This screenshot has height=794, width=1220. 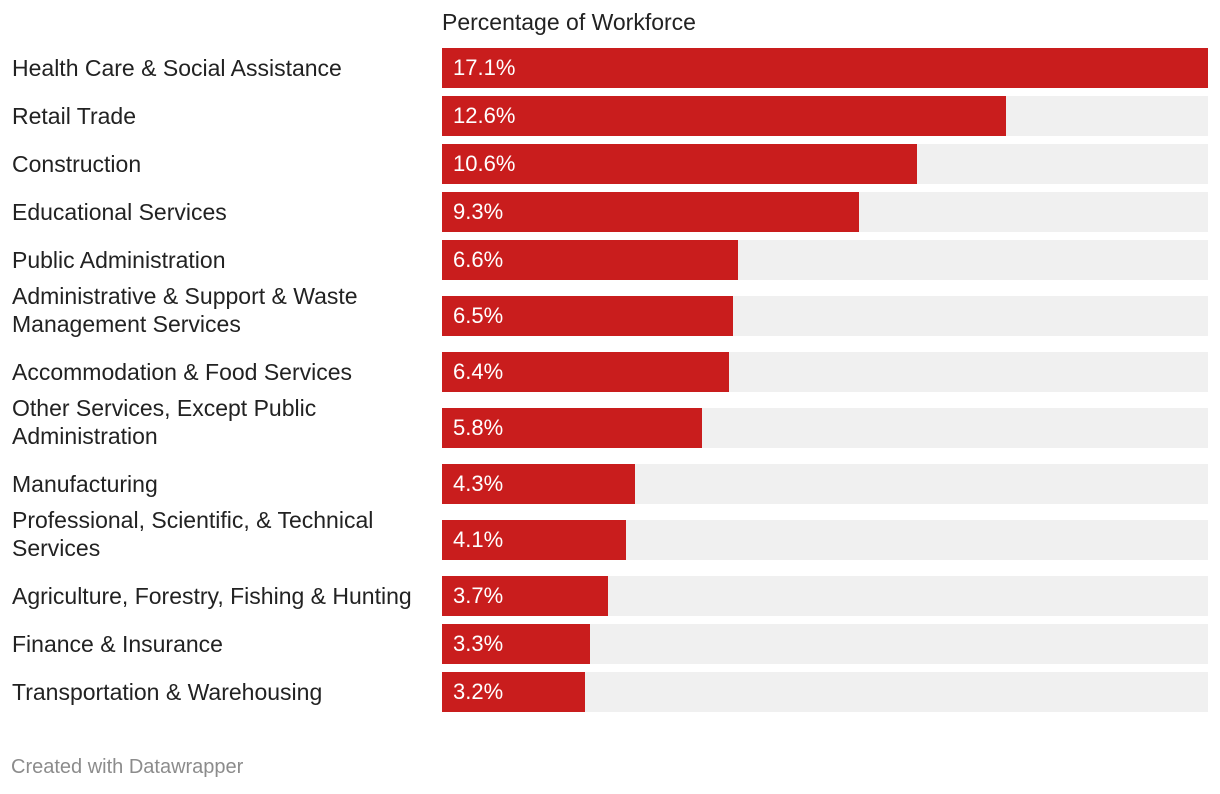 I want to click on bar-value-label: 10.6%, so click(x=484, y=163).